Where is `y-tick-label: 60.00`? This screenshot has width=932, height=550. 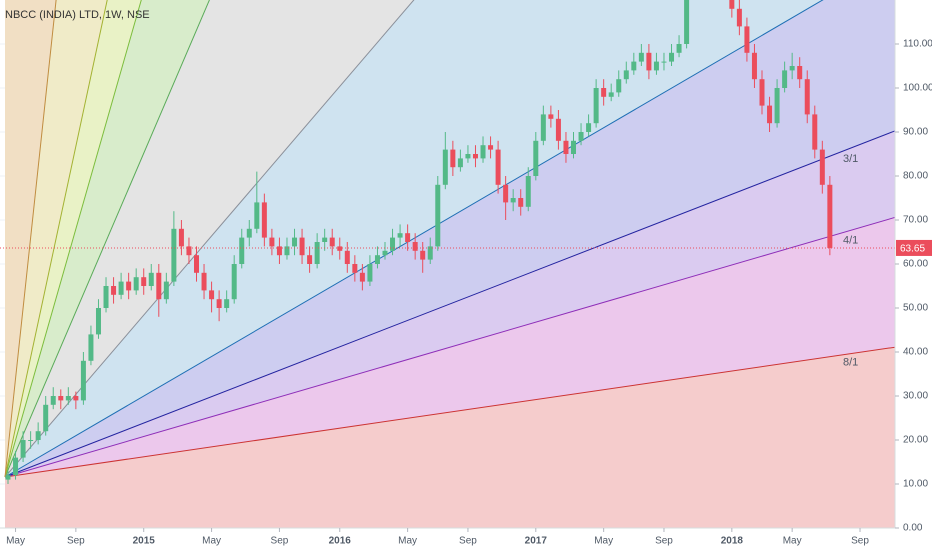
y-tick-label: 60.00 is located at coordinates (915, 264).